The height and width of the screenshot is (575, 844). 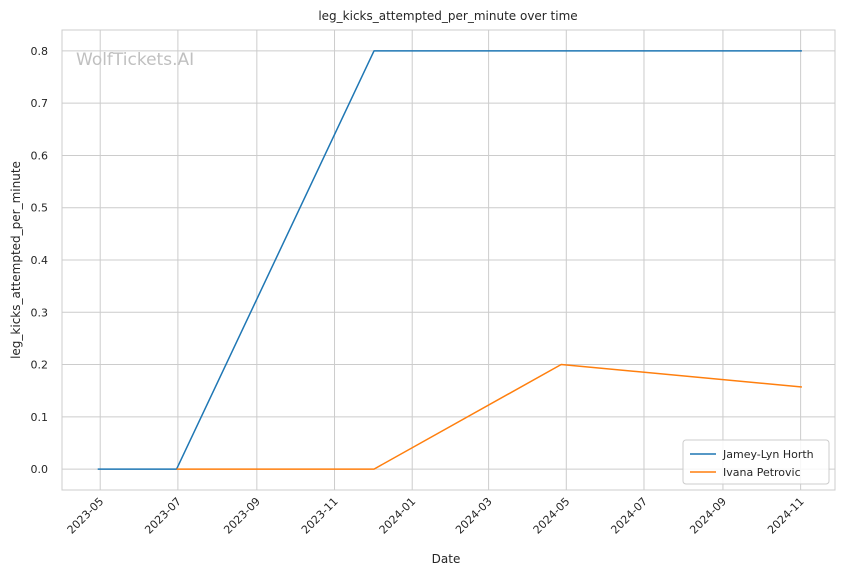 I want to click on x-tick-label: 2023-09, so click(x=242, y=516).